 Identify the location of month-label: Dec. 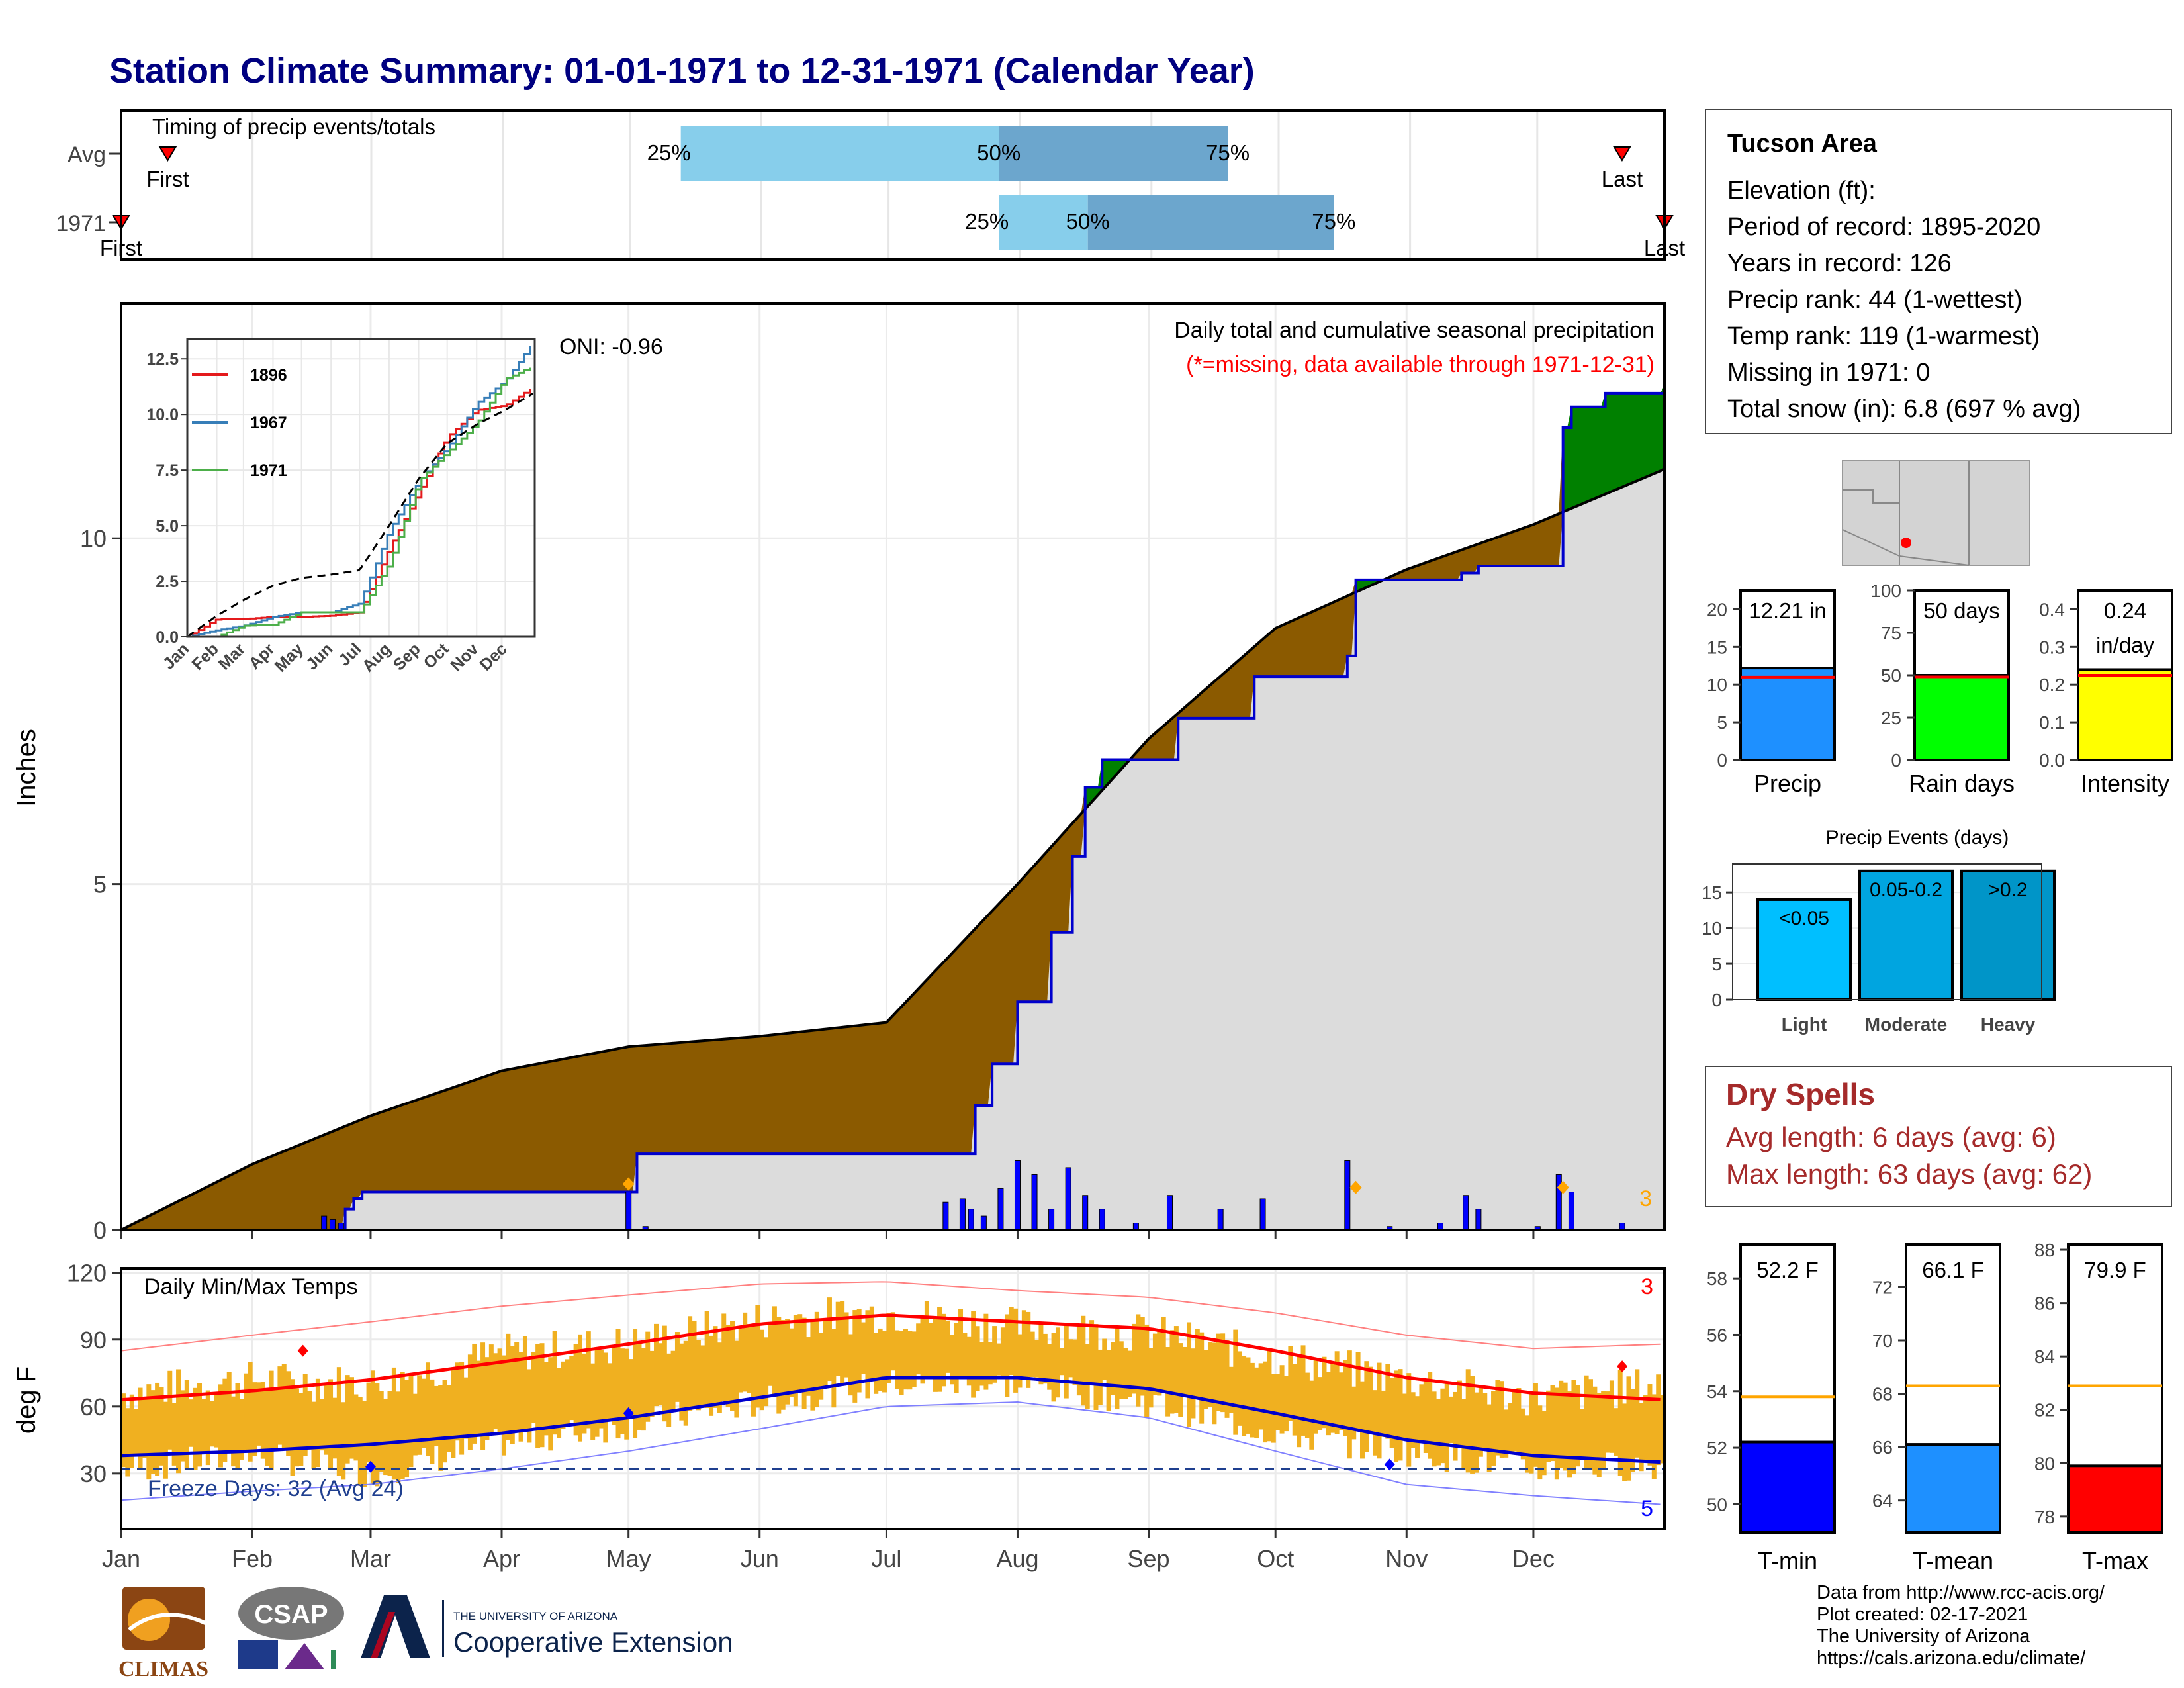
(1533, 1558).